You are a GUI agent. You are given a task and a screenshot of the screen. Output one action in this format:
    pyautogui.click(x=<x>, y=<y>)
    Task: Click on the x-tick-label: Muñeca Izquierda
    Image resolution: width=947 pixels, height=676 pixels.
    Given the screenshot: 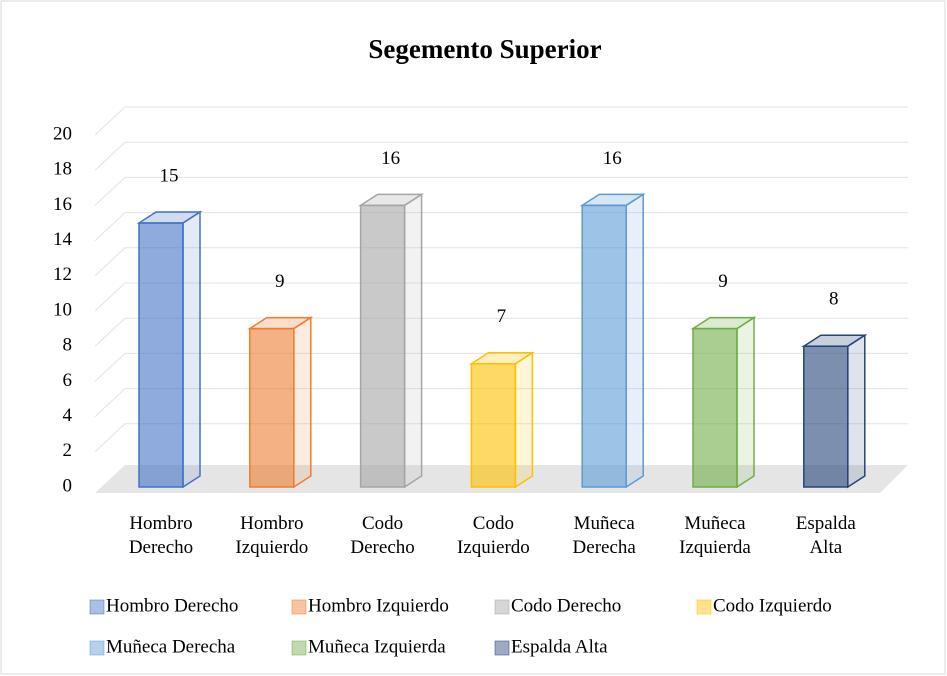 What is the action you would take?
    pyautogui.click(x=715, y=535)
    